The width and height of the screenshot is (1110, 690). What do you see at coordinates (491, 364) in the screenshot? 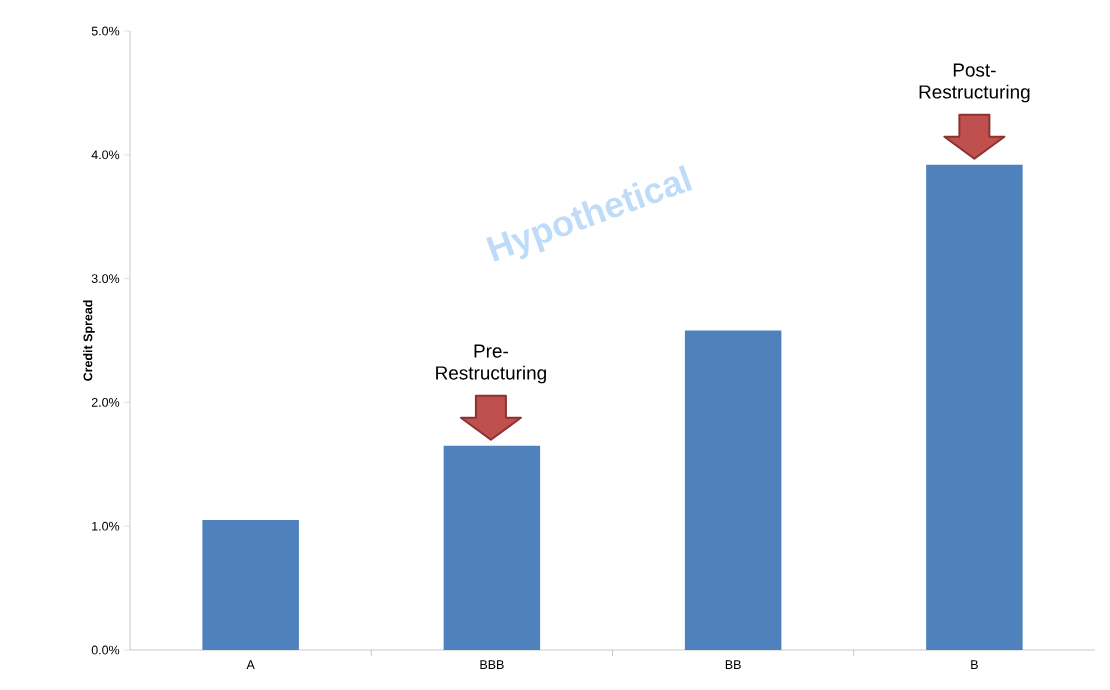
I see `annotation: Pre-Restructuring` at bounding box center [491, 364].